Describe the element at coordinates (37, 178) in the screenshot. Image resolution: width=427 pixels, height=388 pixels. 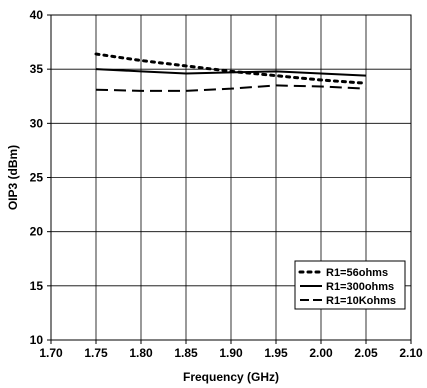
I see `y-tick-label: 25` at that location.